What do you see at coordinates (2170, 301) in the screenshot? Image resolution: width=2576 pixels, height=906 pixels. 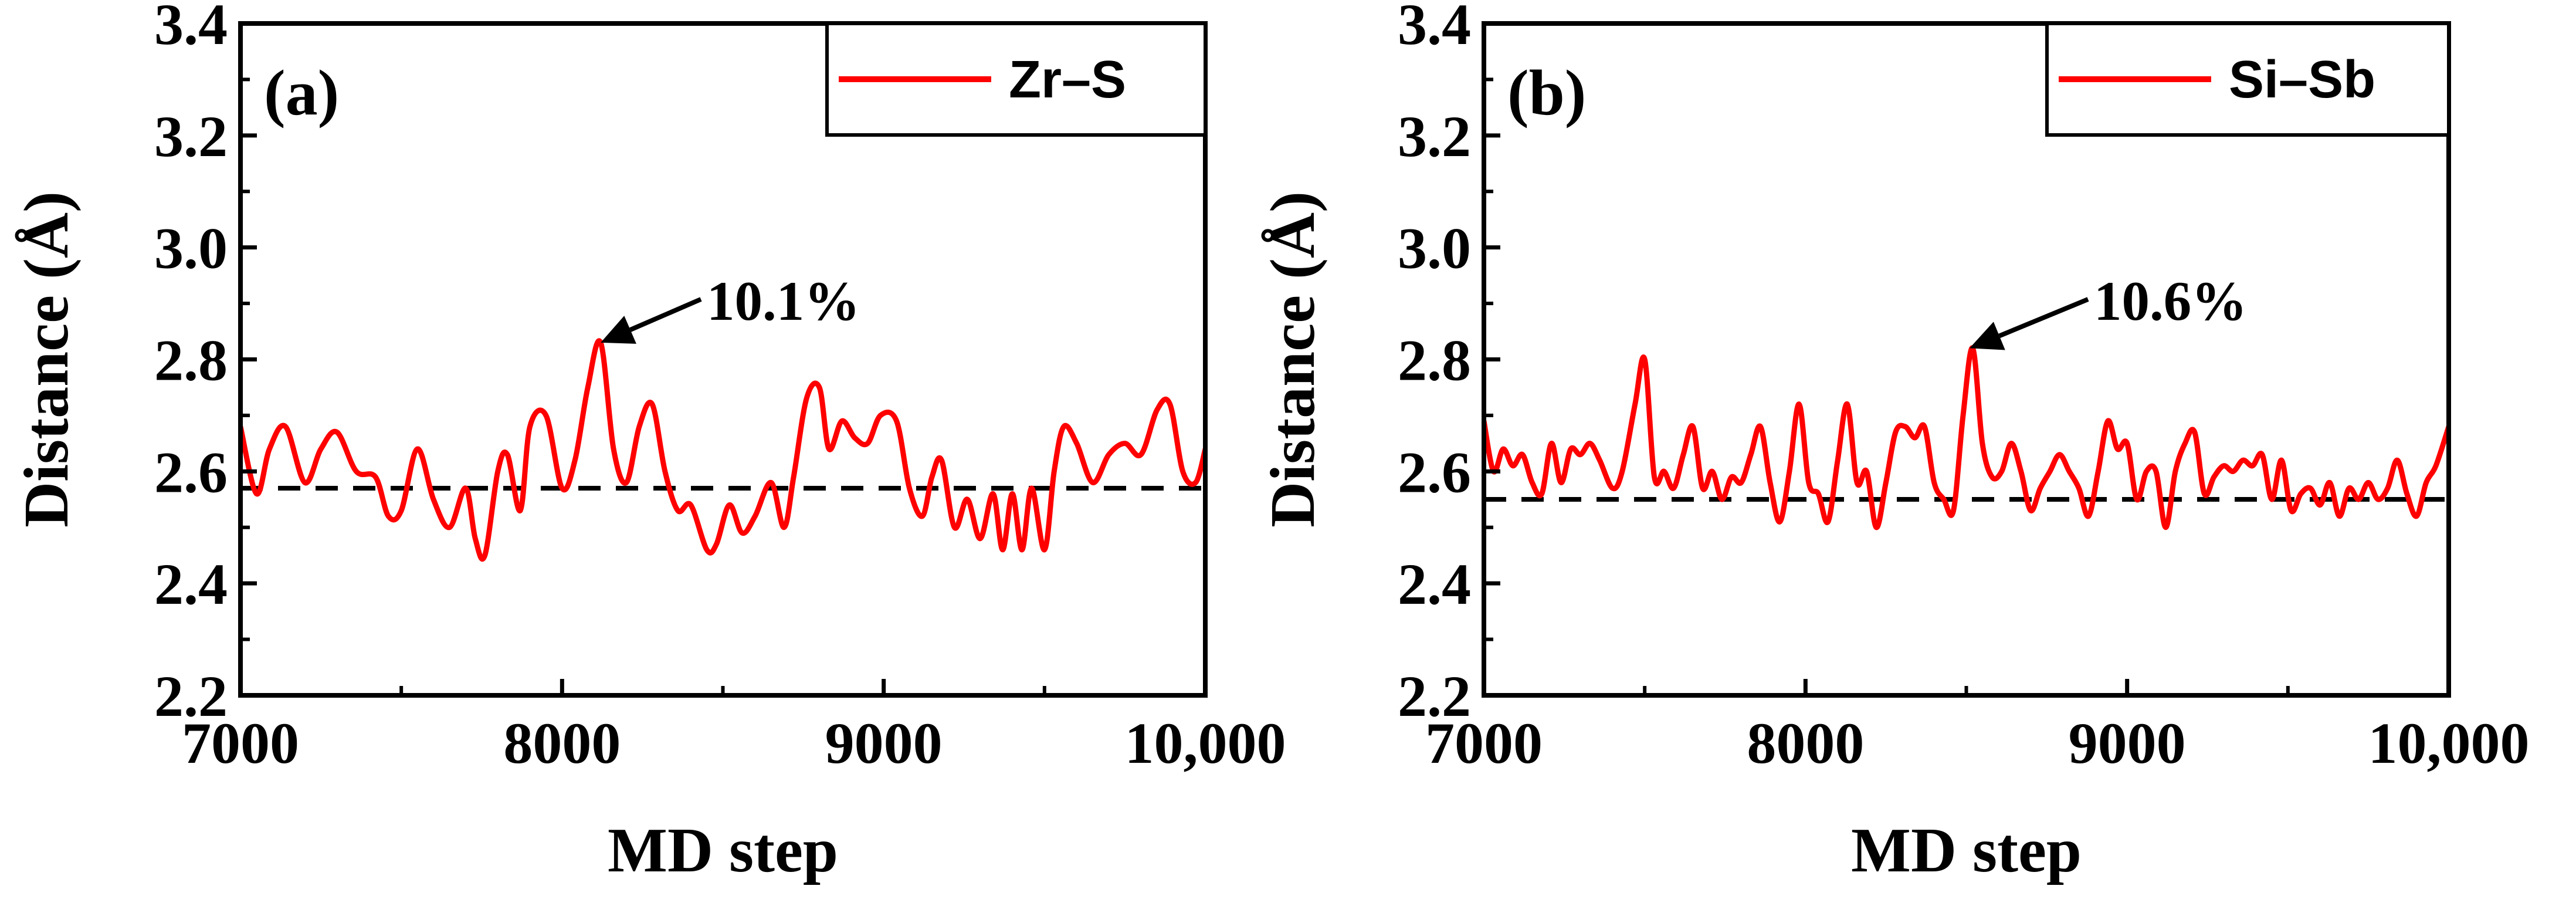 I see `annotation-label: 10.6%` at bounding box center [2170, 301].